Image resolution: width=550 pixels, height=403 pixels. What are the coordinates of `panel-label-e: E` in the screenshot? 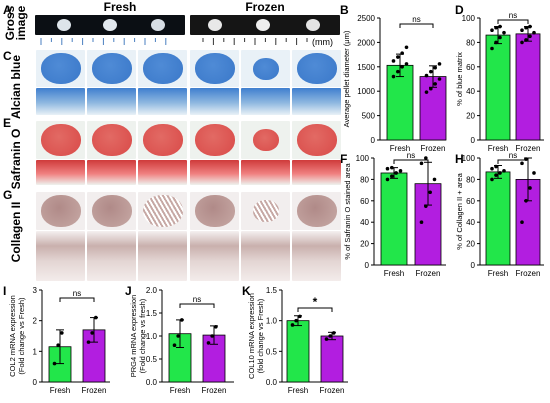 It's located at (7, 123).